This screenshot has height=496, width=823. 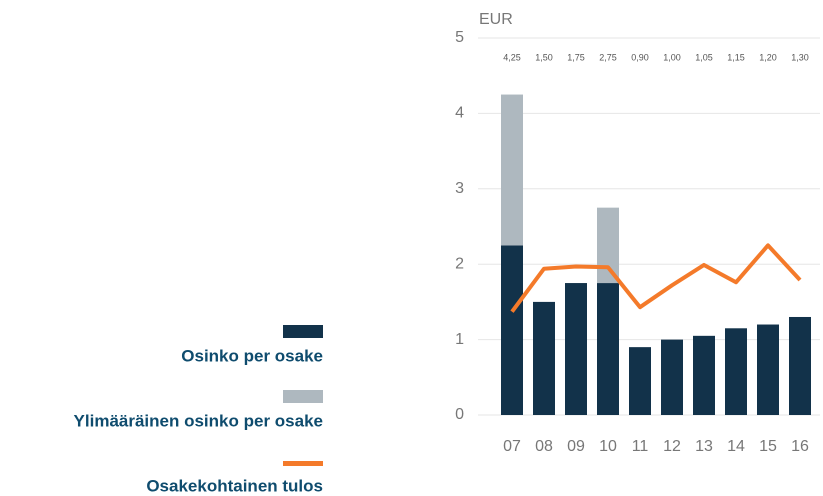 What do you see at coordinates (608, 57) in the screenshot?
I see `value-label: 2,75` at bounding box center [608, 57].